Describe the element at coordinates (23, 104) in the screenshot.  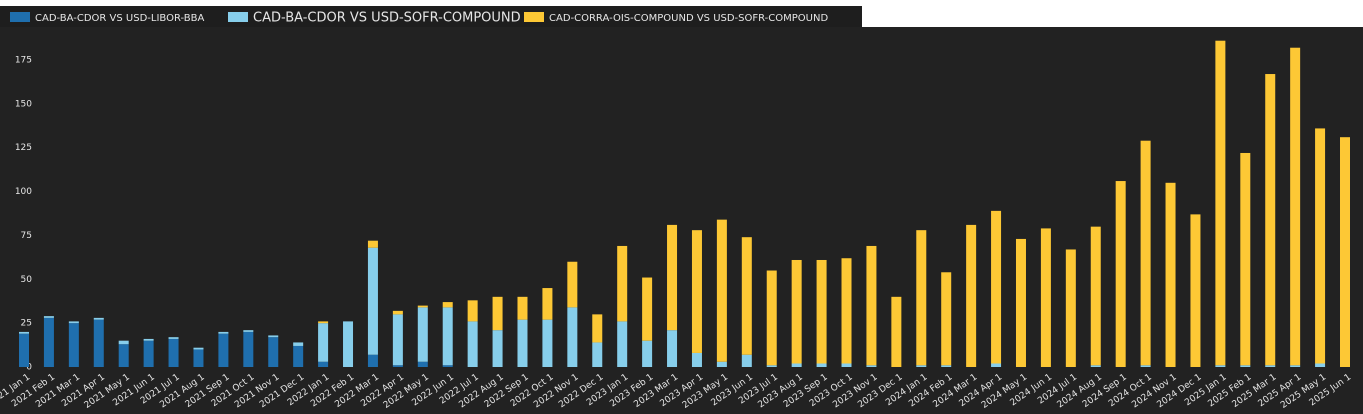
I see `y-tick-label: 150` at that location.